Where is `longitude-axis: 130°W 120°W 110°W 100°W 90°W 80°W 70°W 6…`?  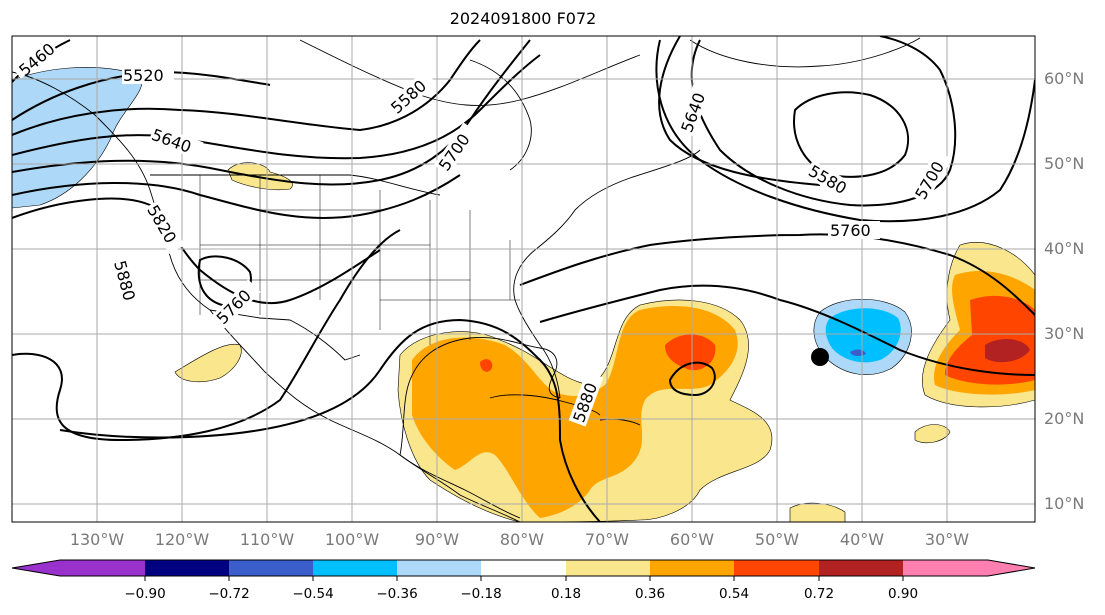 longitude-axis: 130°W 120°W 110°W 100°W 90°W 80°W 70°W 6… is located at coordinates (519, 539).